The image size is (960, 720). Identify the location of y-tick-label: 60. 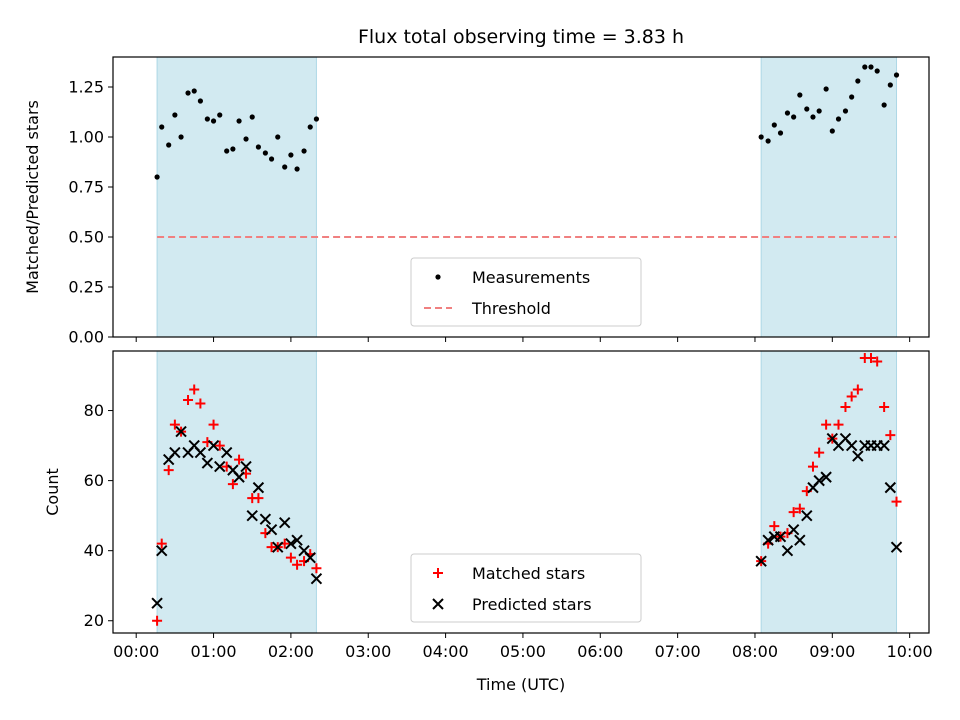
(94, 480).